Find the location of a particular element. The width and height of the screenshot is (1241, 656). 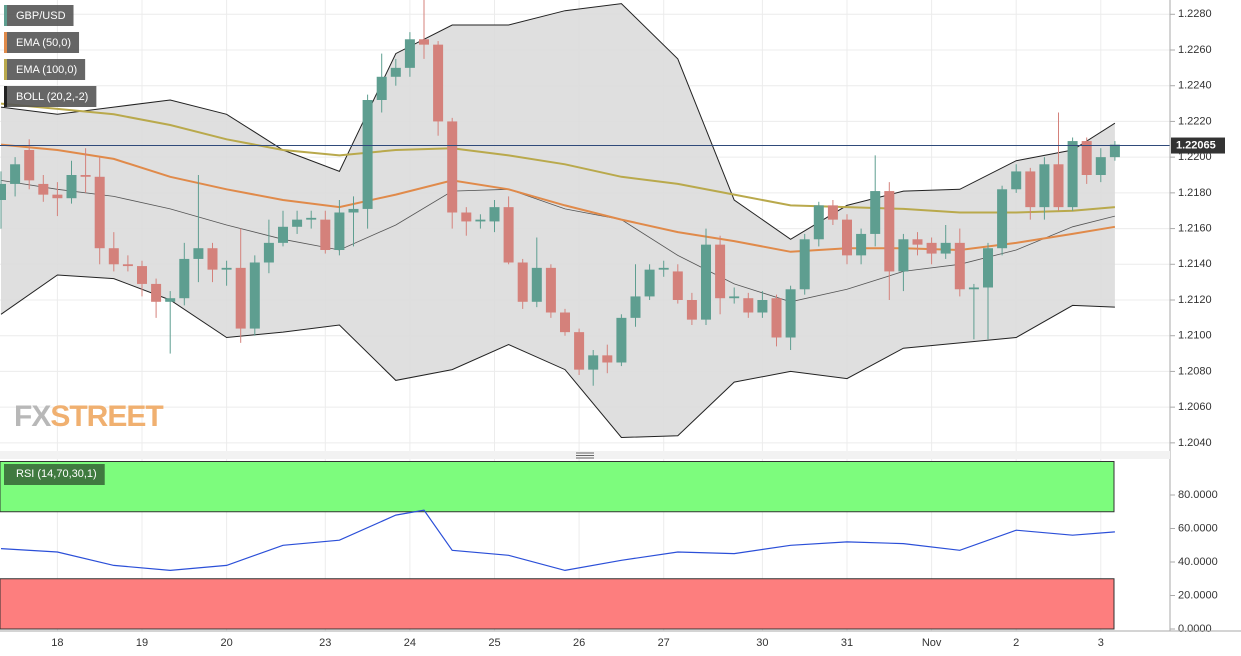

x-tick-label: 25 is located at coordinates (494, 643).